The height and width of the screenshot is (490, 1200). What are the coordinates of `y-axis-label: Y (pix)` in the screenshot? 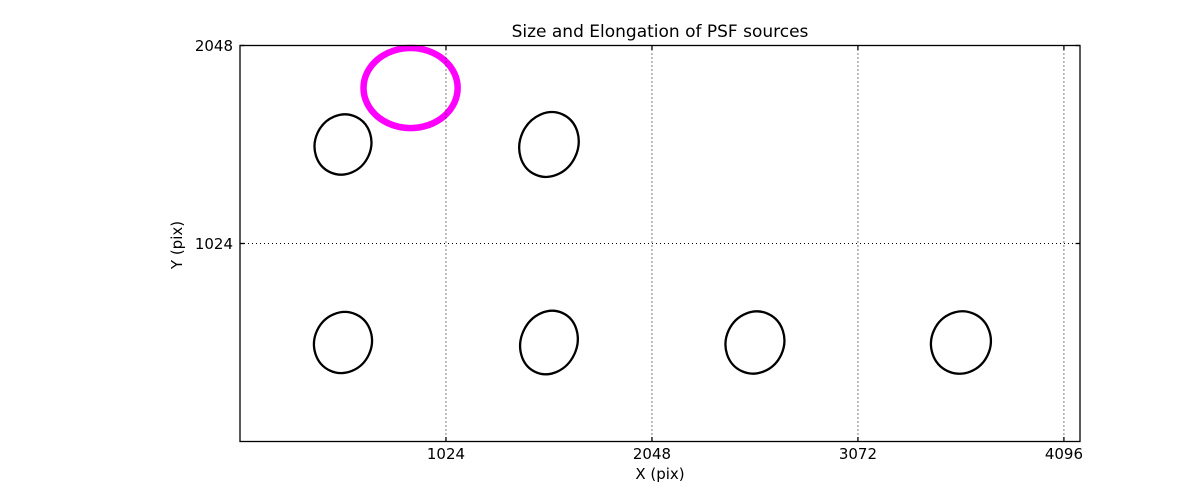 It's located at (176, 245).